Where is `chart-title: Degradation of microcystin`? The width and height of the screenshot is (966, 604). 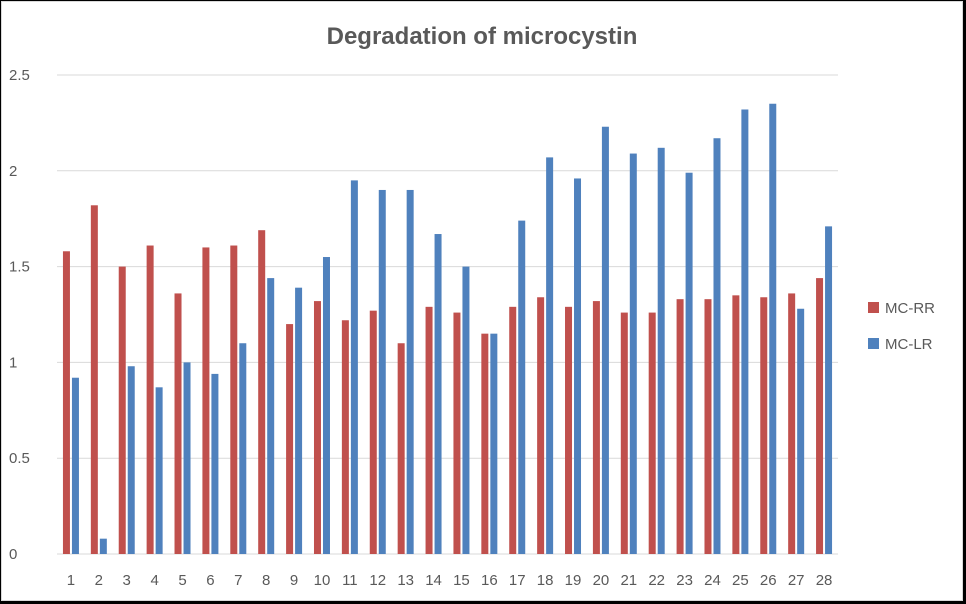 chart-title: Degradation of microcystin is located at coordinates (482, 36).